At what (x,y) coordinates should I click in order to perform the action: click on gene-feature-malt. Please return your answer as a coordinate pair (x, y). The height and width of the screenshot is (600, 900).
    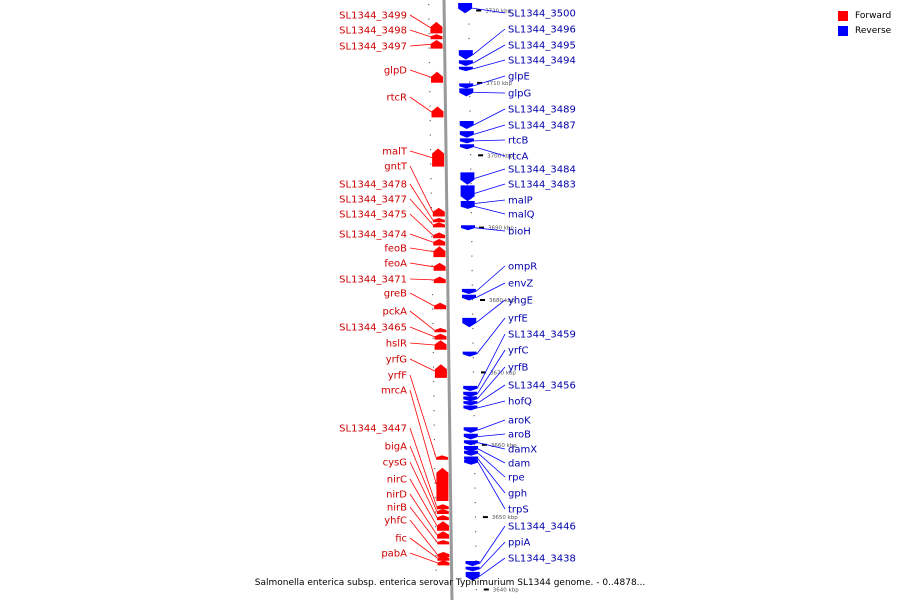
    Looking at the image, I should click on (438, 157).